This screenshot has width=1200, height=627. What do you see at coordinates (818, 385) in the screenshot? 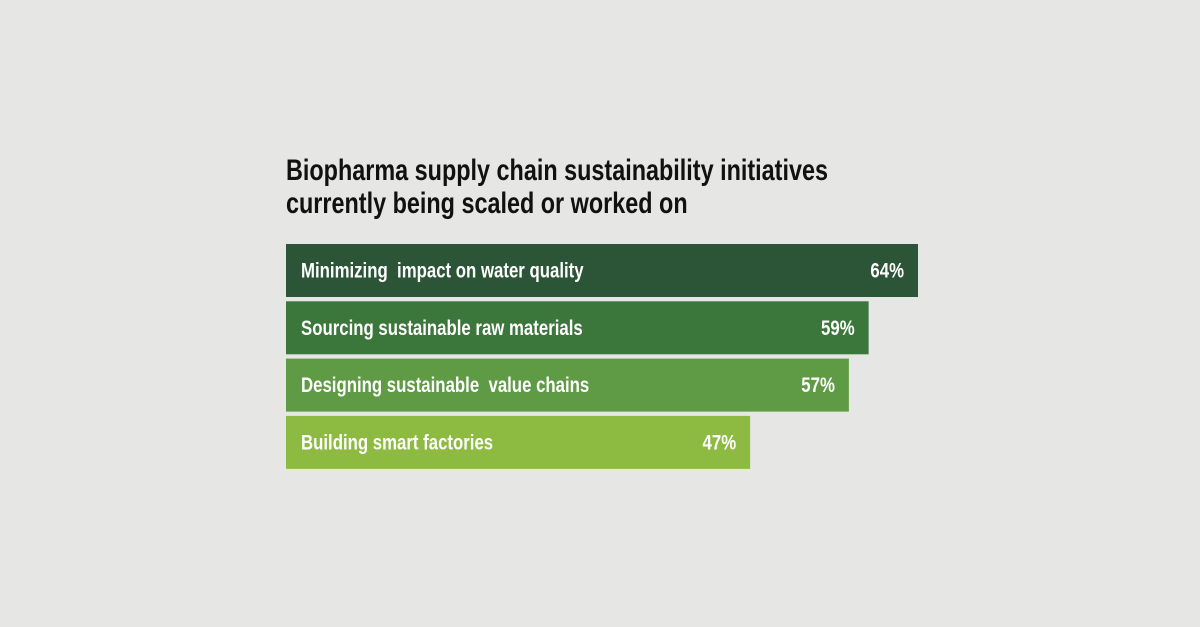
I see `value-label: 57%` at bounding box center [818, 385].